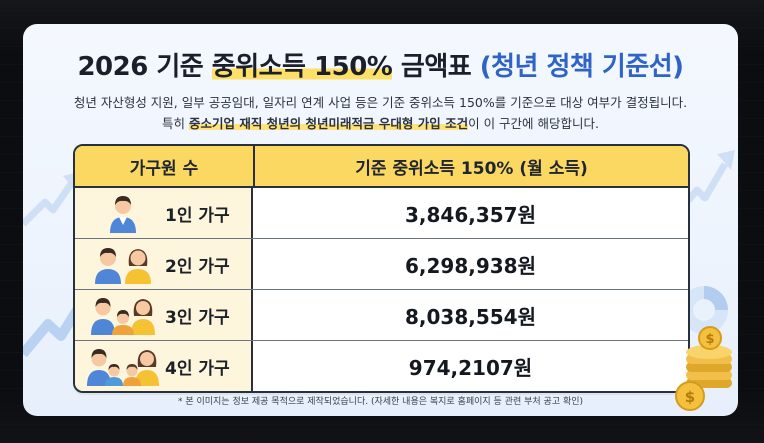 This screenshot has width=764, height=443. Describe the element at coordinates (381, 264) in the screenshot. I see `table-row: 2인 가구 6,298,938원` at that location.